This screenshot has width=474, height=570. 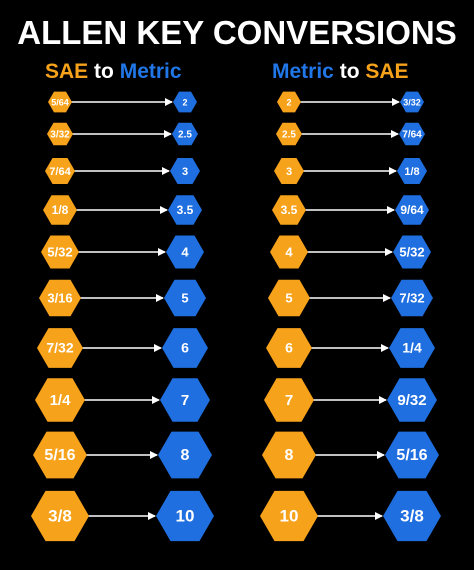 I want to click on conversion-row: 3.5 9/64, so click(x=350, y=210).